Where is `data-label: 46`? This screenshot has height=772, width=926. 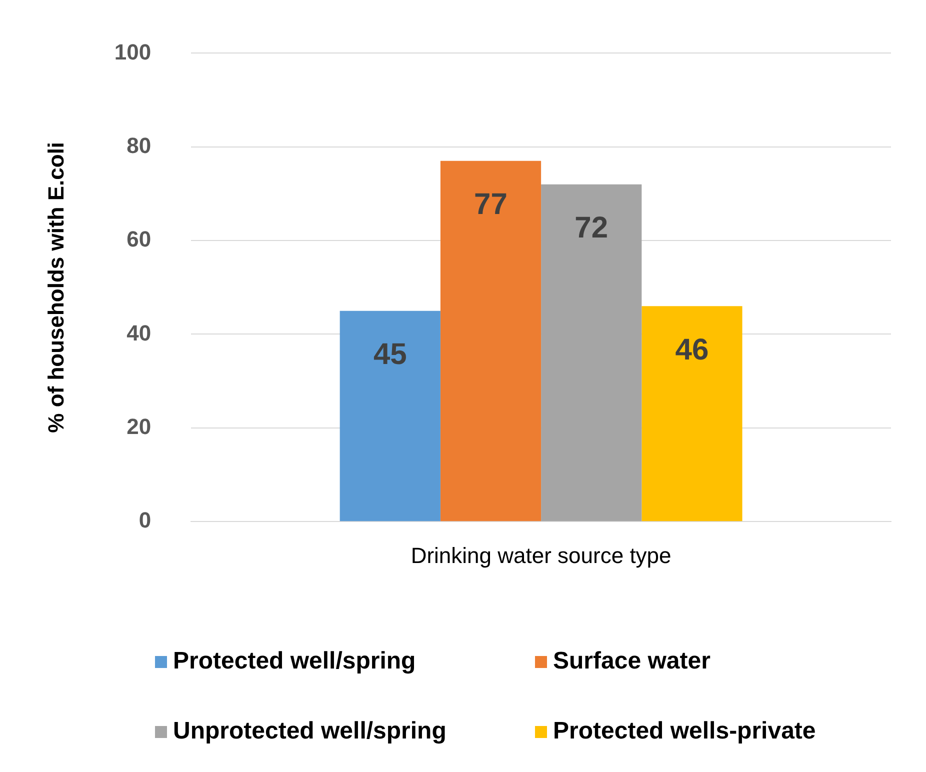
data-label: 46 is located at coordinates (692, 349).